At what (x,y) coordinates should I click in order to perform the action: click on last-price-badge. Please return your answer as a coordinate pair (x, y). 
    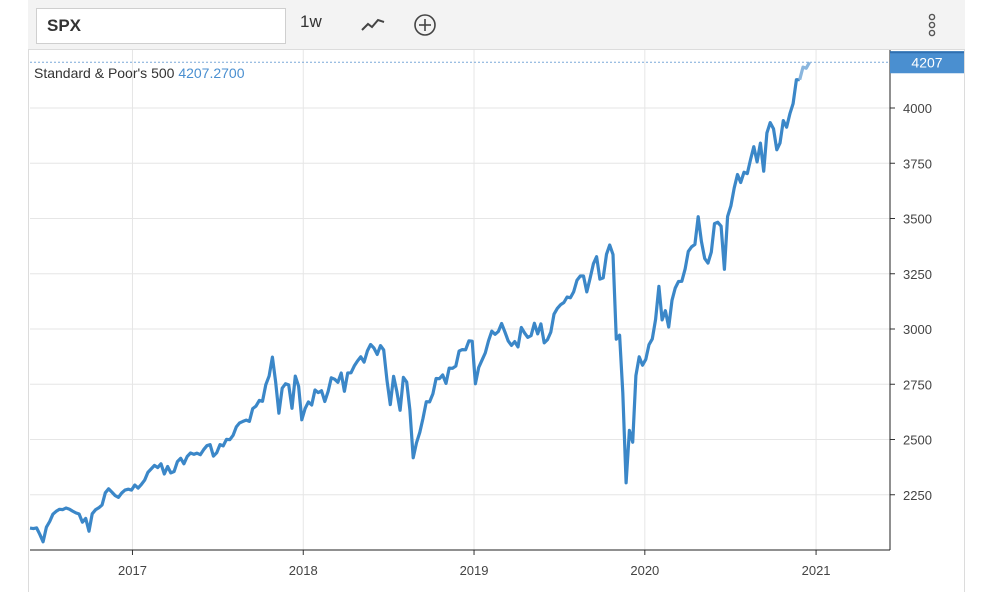
    Looking at the image, I should click on (927, 62).